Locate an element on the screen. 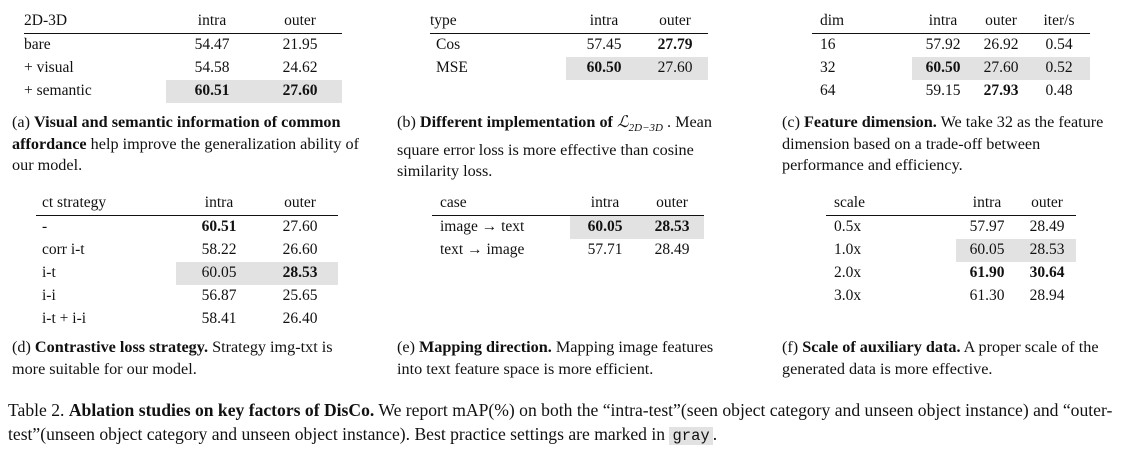 The width and height of the screenshot is (1126, 453). caption-label: (a) is located at coordinates (21, 122).